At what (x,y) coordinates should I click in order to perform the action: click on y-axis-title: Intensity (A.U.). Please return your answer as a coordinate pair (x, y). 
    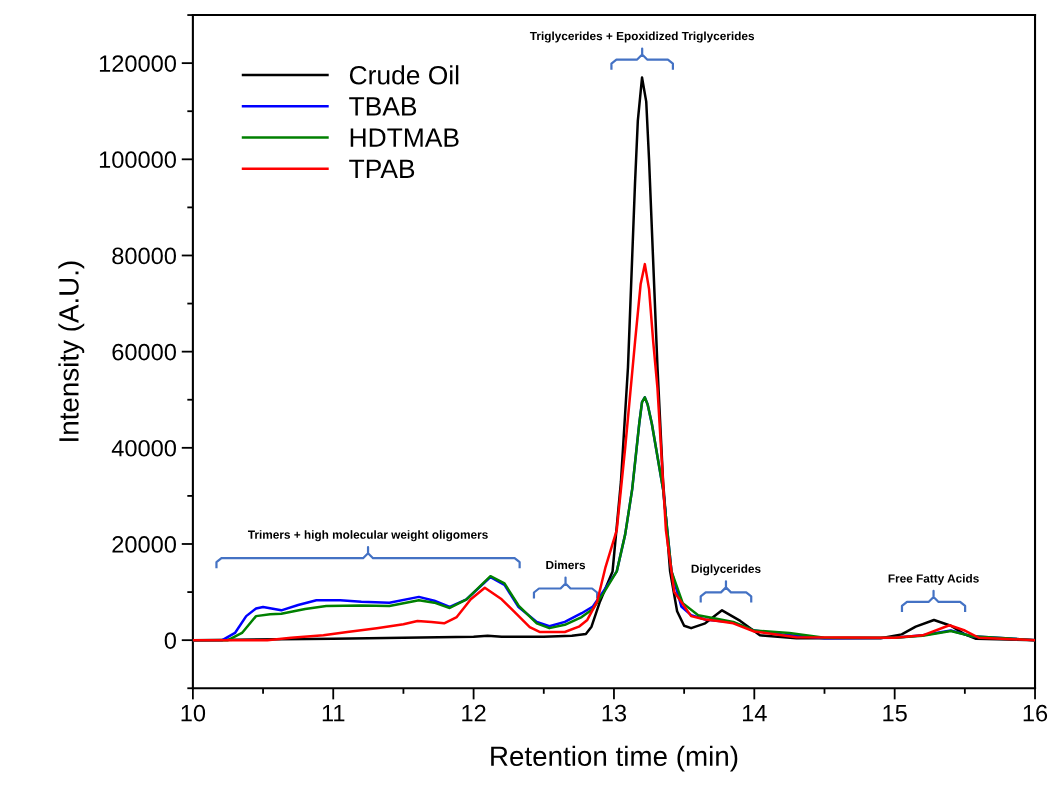
    Looking at the image, I should click on (71, 351).